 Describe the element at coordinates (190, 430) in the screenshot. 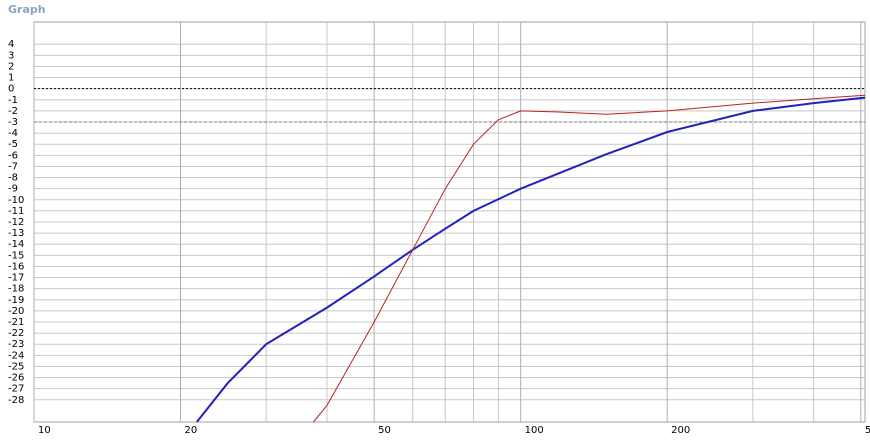

I see `x-tick-label: 20` at that location.